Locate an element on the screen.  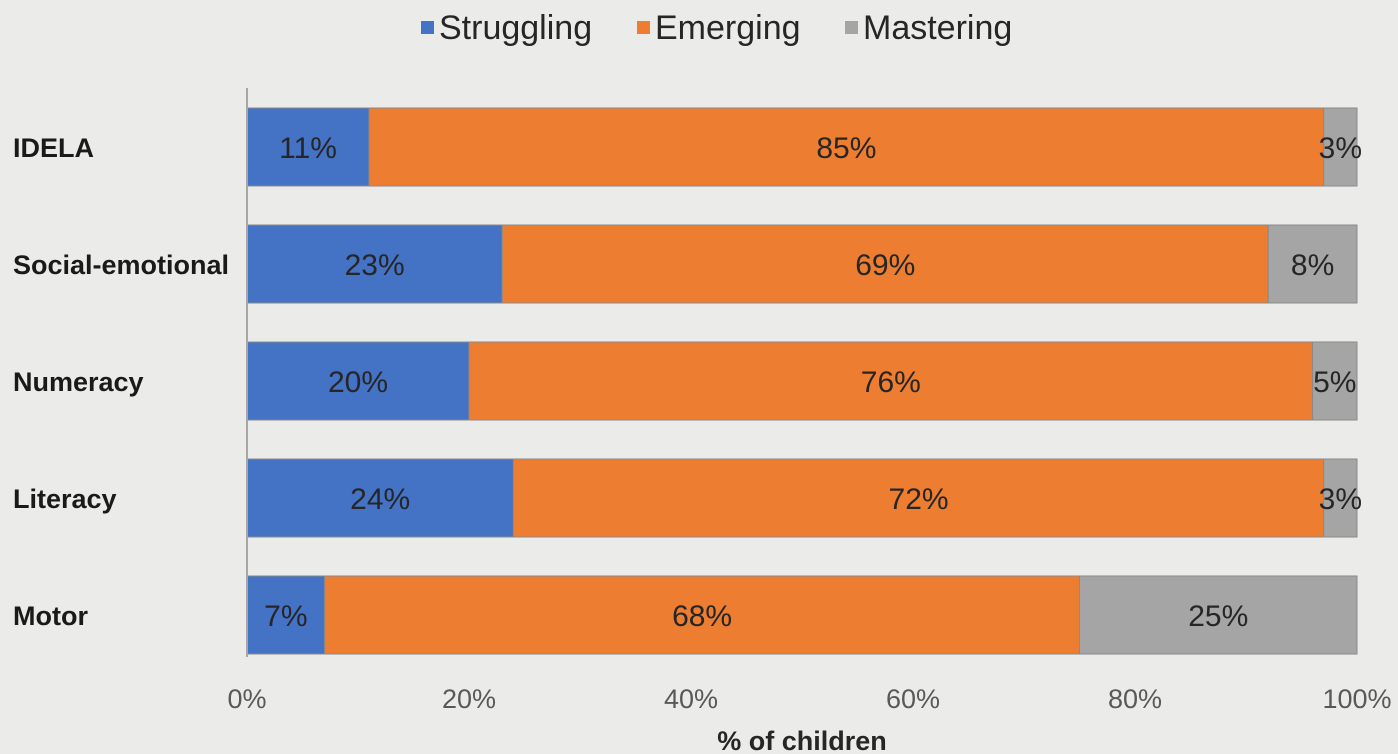
x-tick-label: 0% is located at coordinates (246, 699).